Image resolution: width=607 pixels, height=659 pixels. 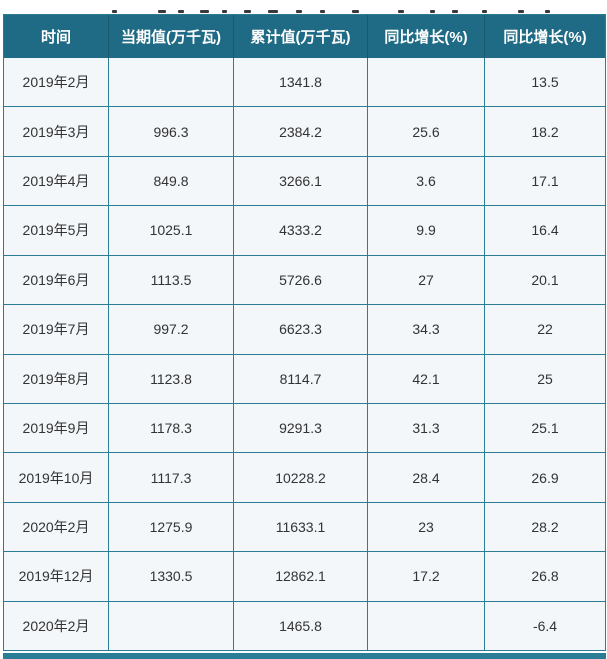 I want to click on table-cell: 27, so click(x=425, y=280).